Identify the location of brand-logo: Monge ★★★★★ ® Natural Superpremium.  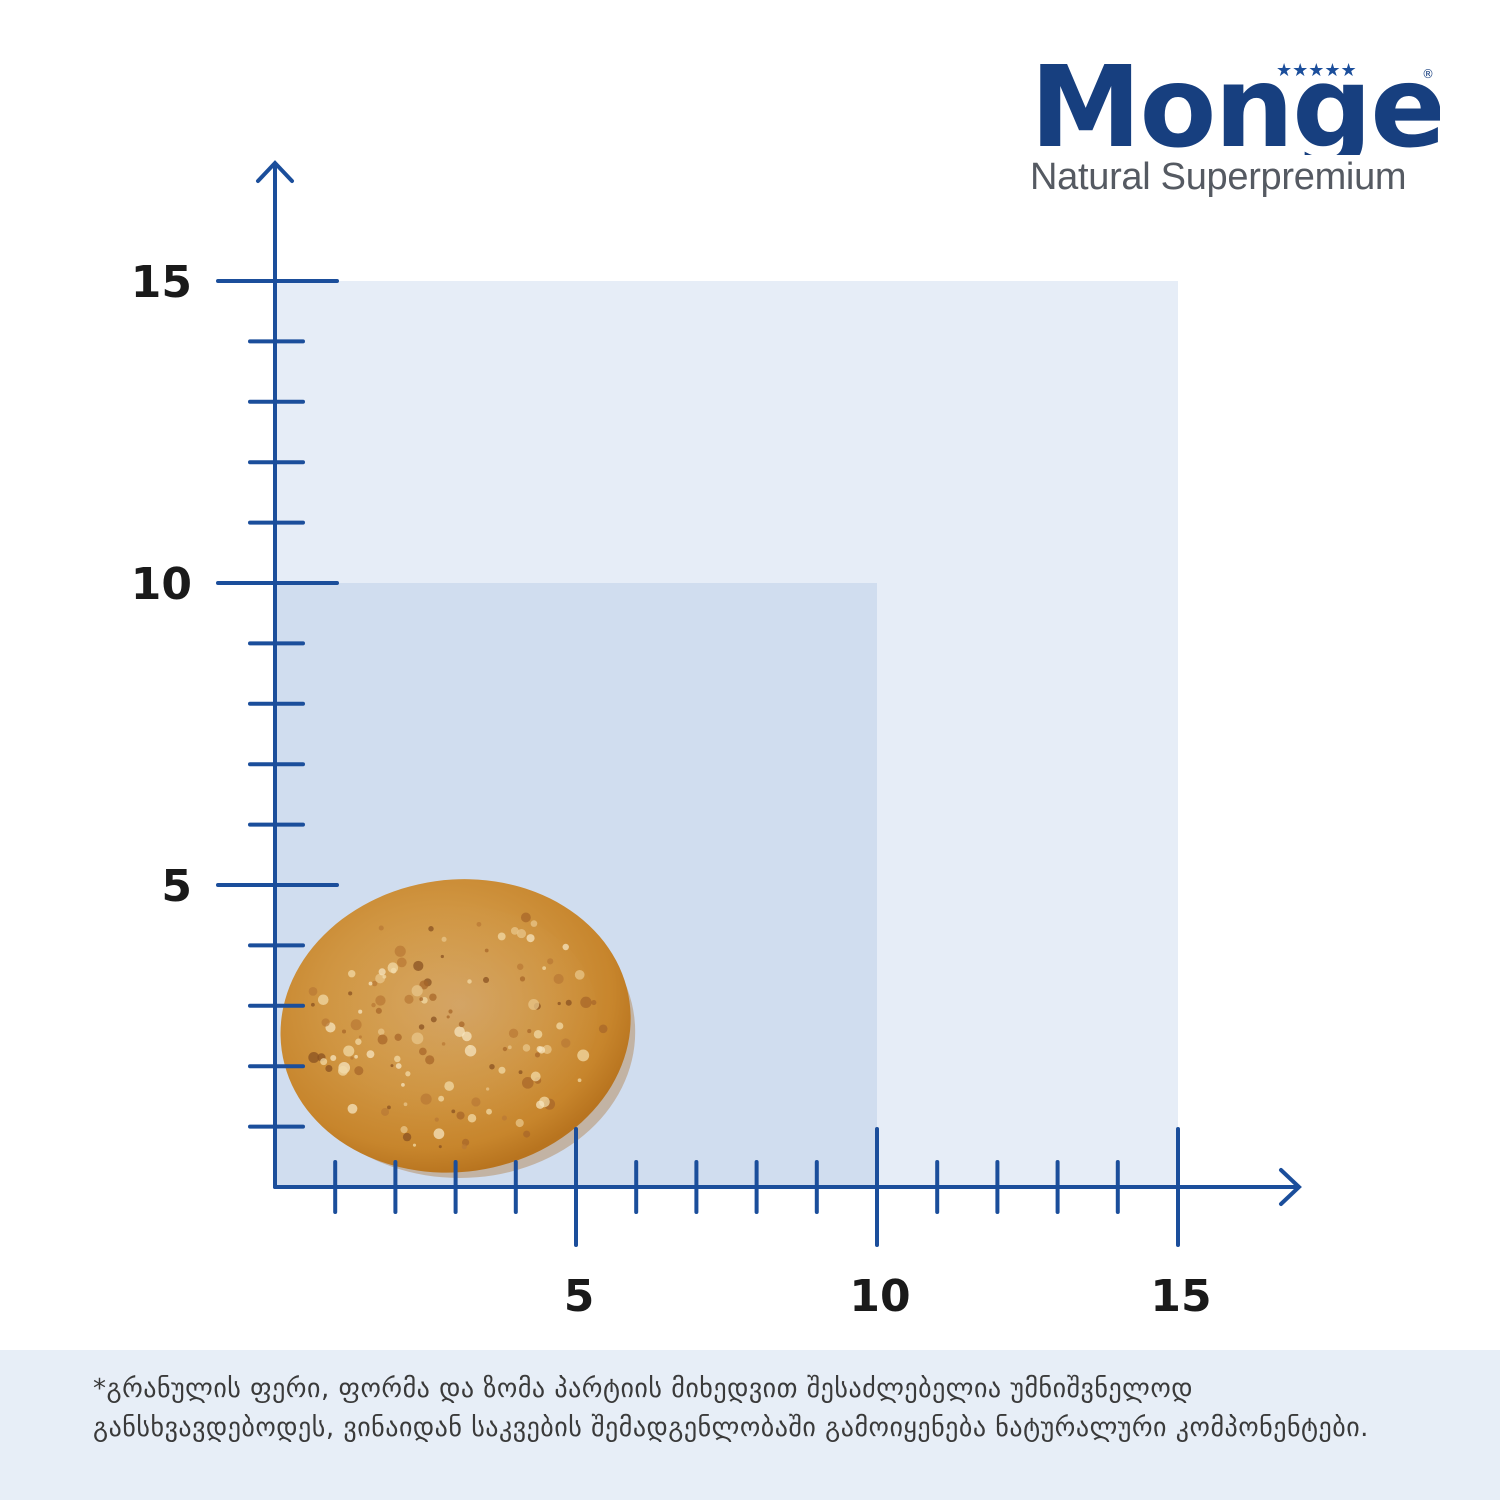
(1238, 125).